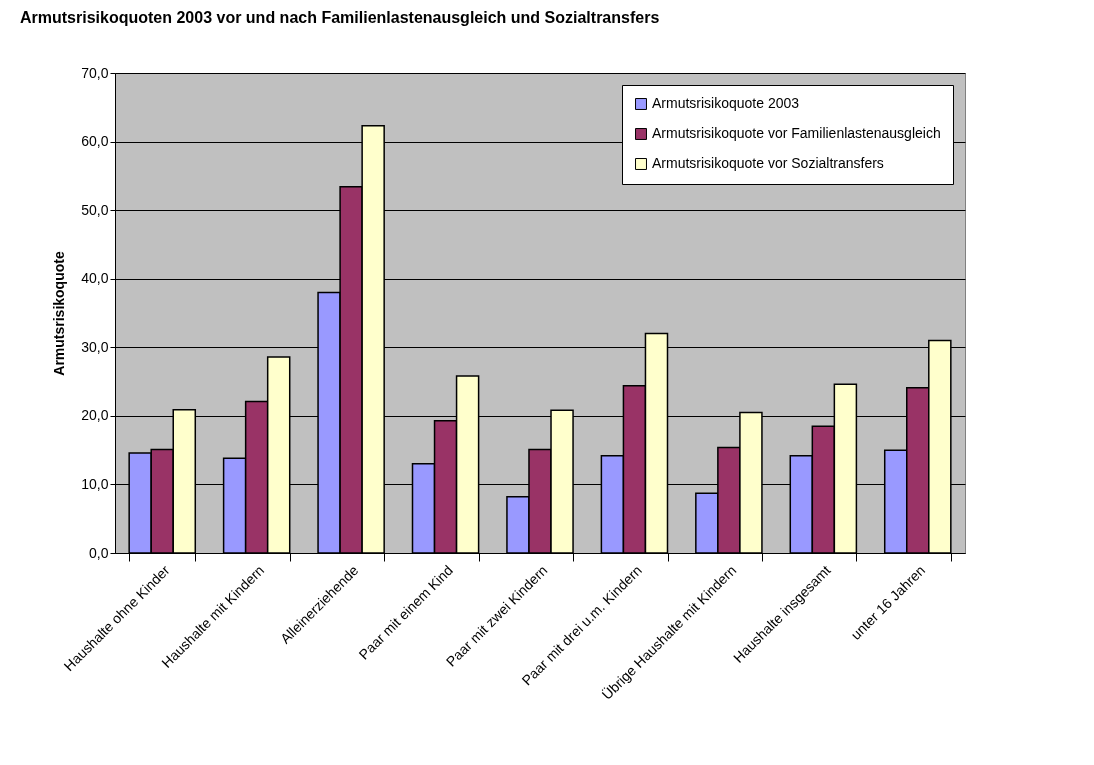 The height and width of the screenshot is (765, 1094). What do you see at coordinates (95, 141) in the screenshot?
I see `y-tick-label: 60,0` at bounding box center [95, 141].